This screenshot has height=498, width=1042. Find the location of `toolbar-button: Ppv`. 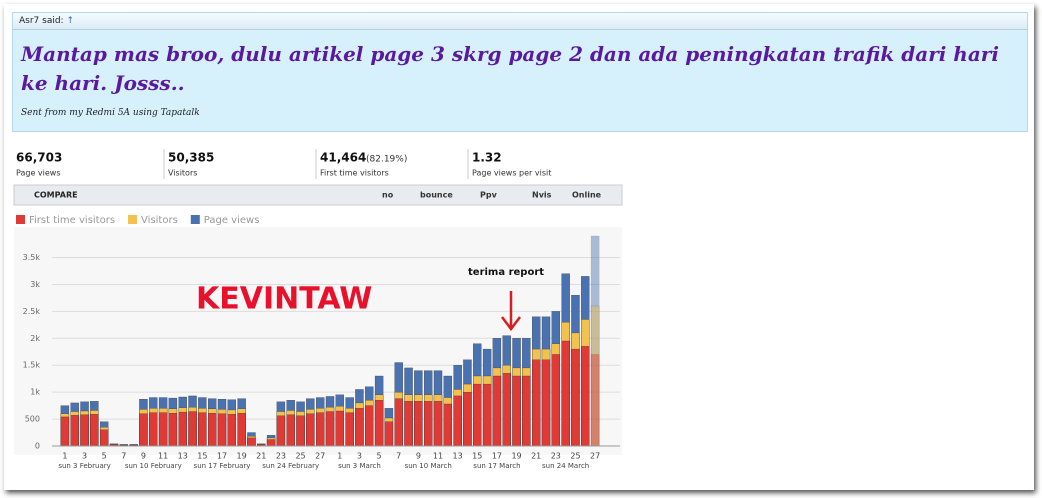

toolbar-button: Ppv is located at coordinates (489, 195).